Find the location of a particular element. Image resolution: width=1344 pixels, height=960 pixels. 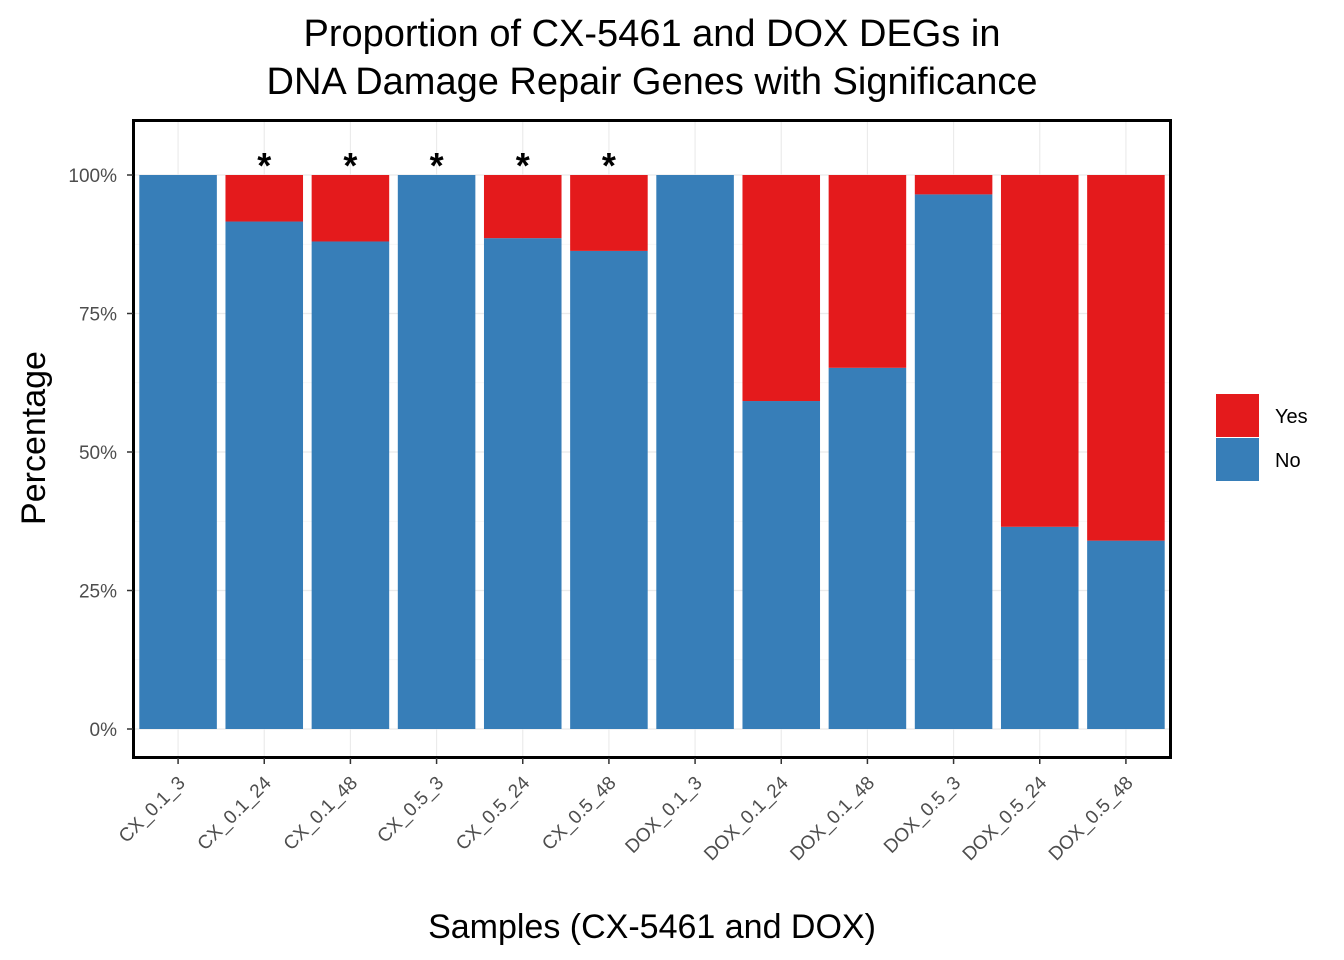

bar-yes-DOX_0.1_24 is located at coordinates (781, 288).